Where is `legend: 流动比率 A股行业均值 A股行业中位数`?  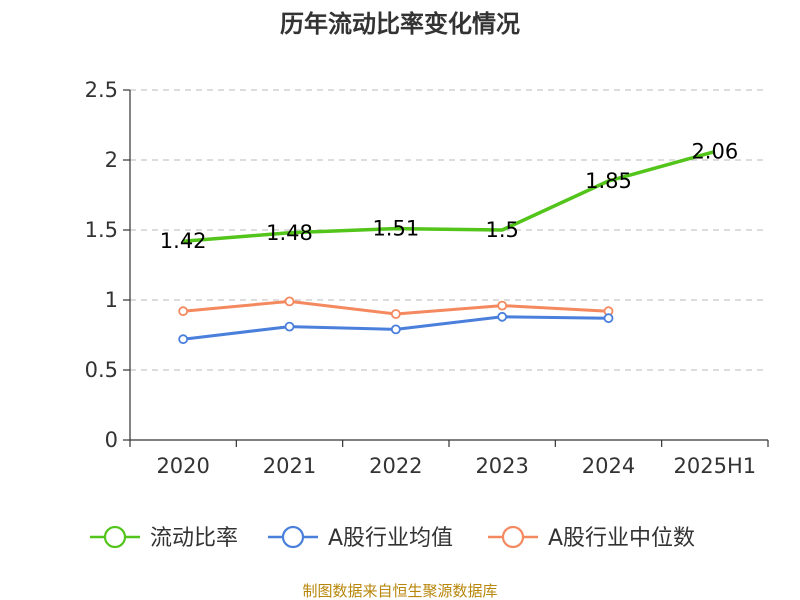 legend: 流动比率 A股行业均值 A股行业中位数 is located at coordinates (392, 538).